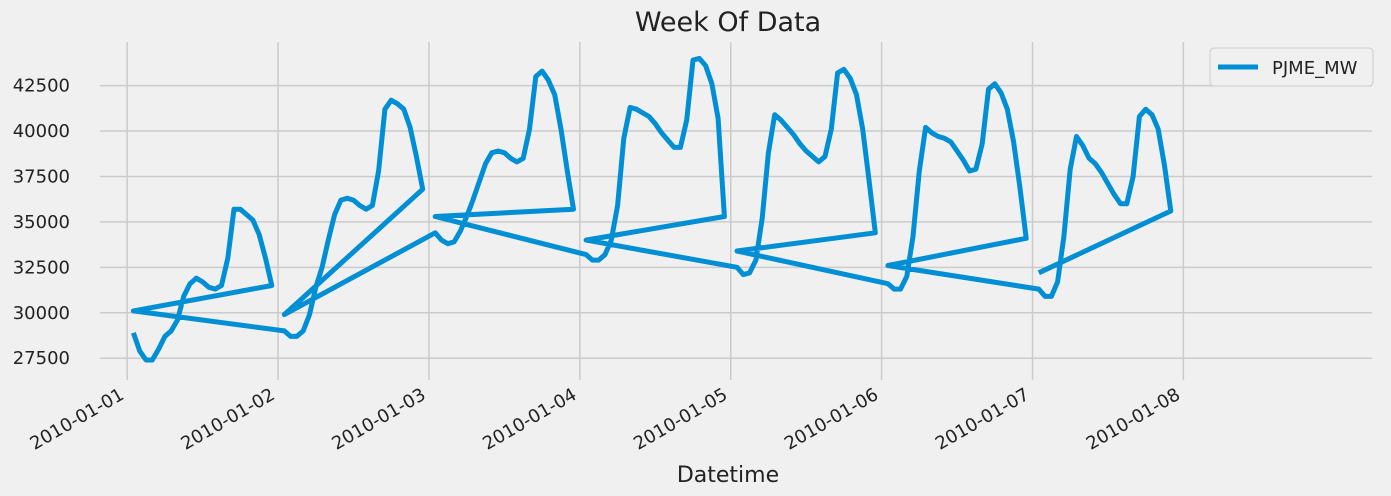 Image resolution: width=1391 pixels, height=496 pixels. What do you see at coordinates (728, 22) in the screenshot?
I see `chart-title: Week Of Data` at bounding box center [728, 22].